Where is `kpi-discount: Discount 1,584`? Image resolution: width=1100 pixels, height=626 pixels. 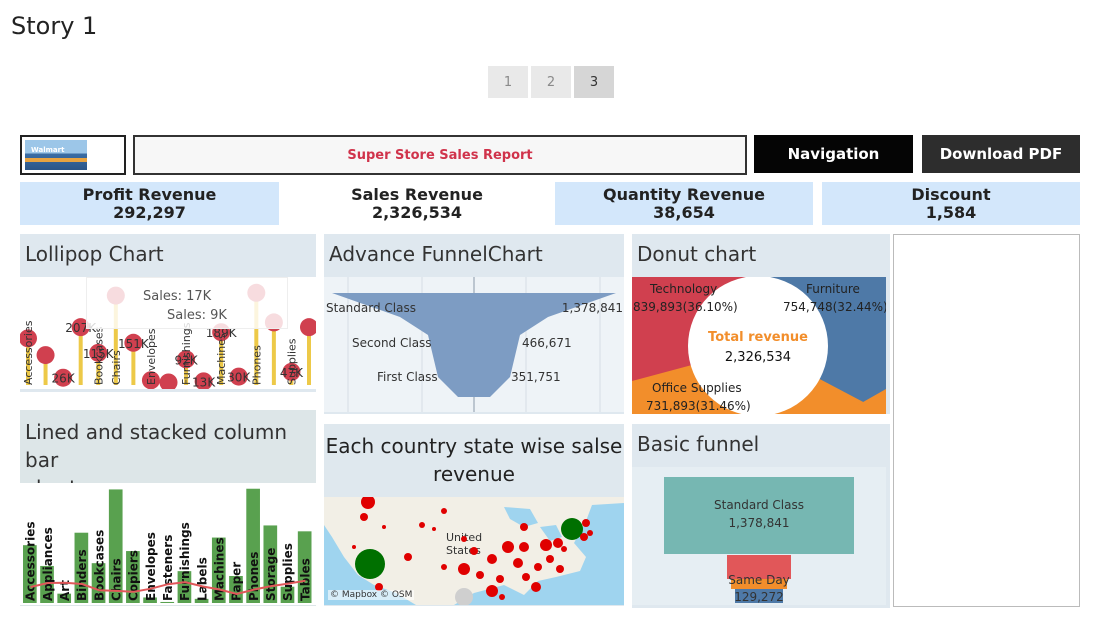 kpi-discount: Discount 1,584 is located at coordinates (951, 203).